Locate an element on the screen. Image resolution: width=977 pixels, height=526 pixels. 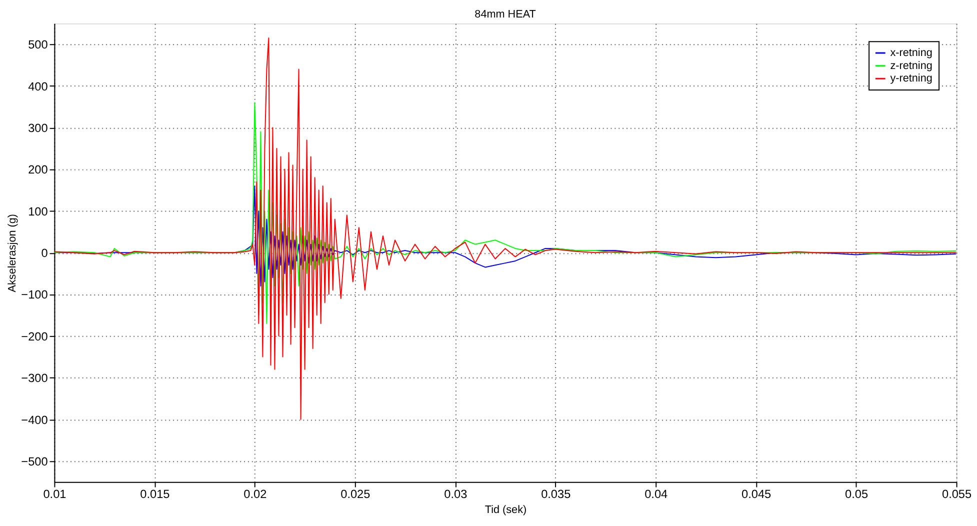
legend-label: z-retning is located at coordinates (911, 66).